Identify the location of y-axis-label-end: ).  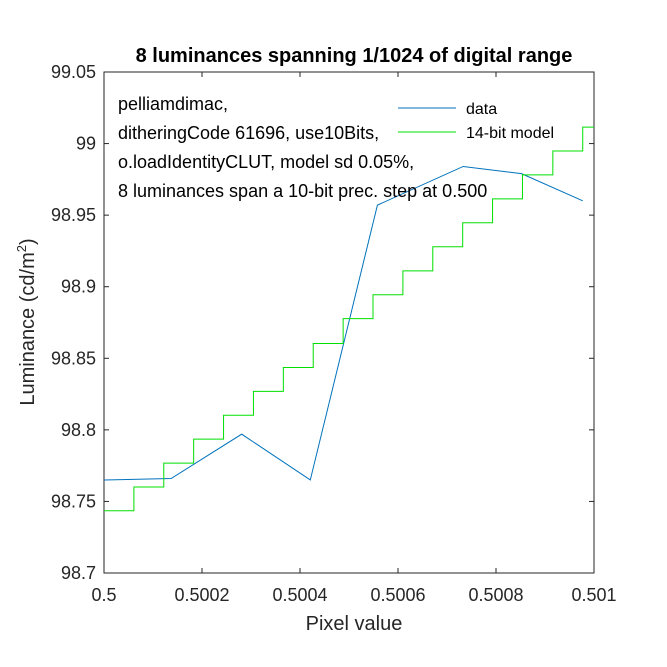
(28, 241).